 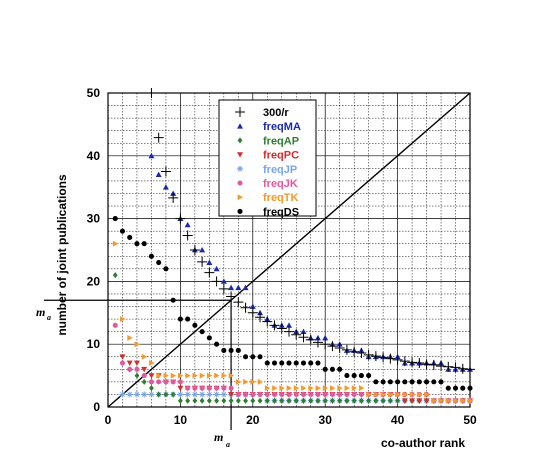 I want to click on legend-label: freqJP, so click(x=280, y=170).